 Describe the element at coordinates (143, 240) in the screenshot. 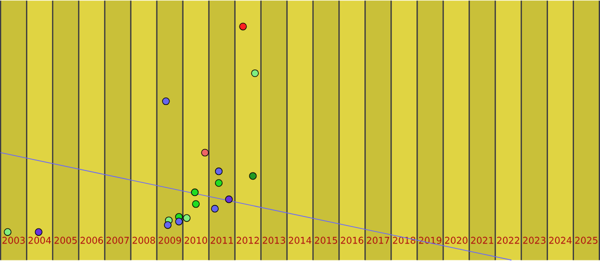

I see `x-tick-label: 2008` at that location.